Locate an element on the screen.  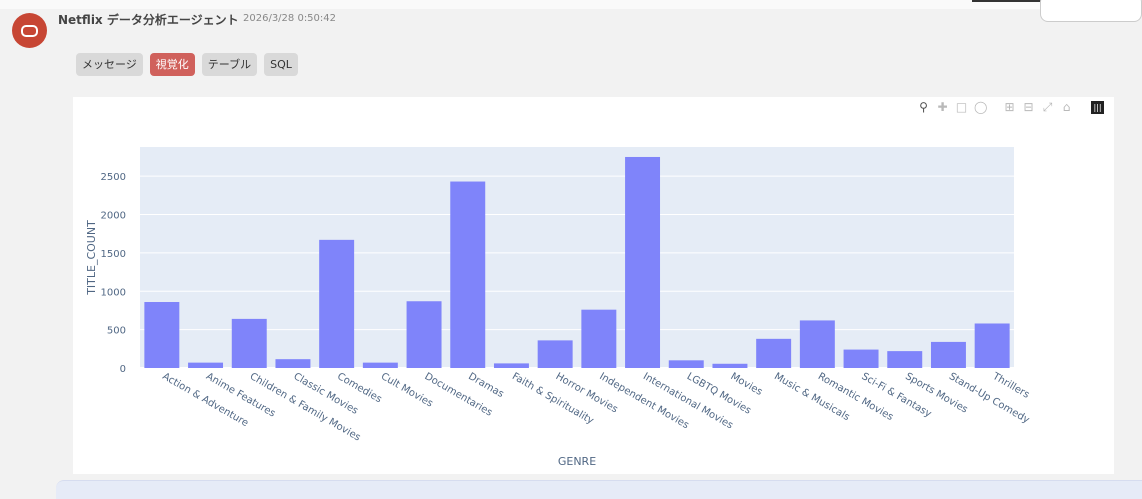
tab-visualization: 視覚化 is located at coordinates (172, 64).